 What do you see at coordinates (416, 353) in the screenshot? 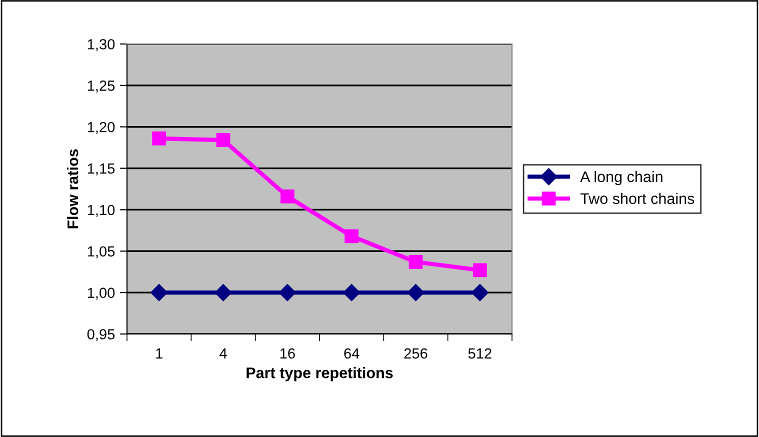
I see `x-tick-label: 256` at bounding box center [416, 353].